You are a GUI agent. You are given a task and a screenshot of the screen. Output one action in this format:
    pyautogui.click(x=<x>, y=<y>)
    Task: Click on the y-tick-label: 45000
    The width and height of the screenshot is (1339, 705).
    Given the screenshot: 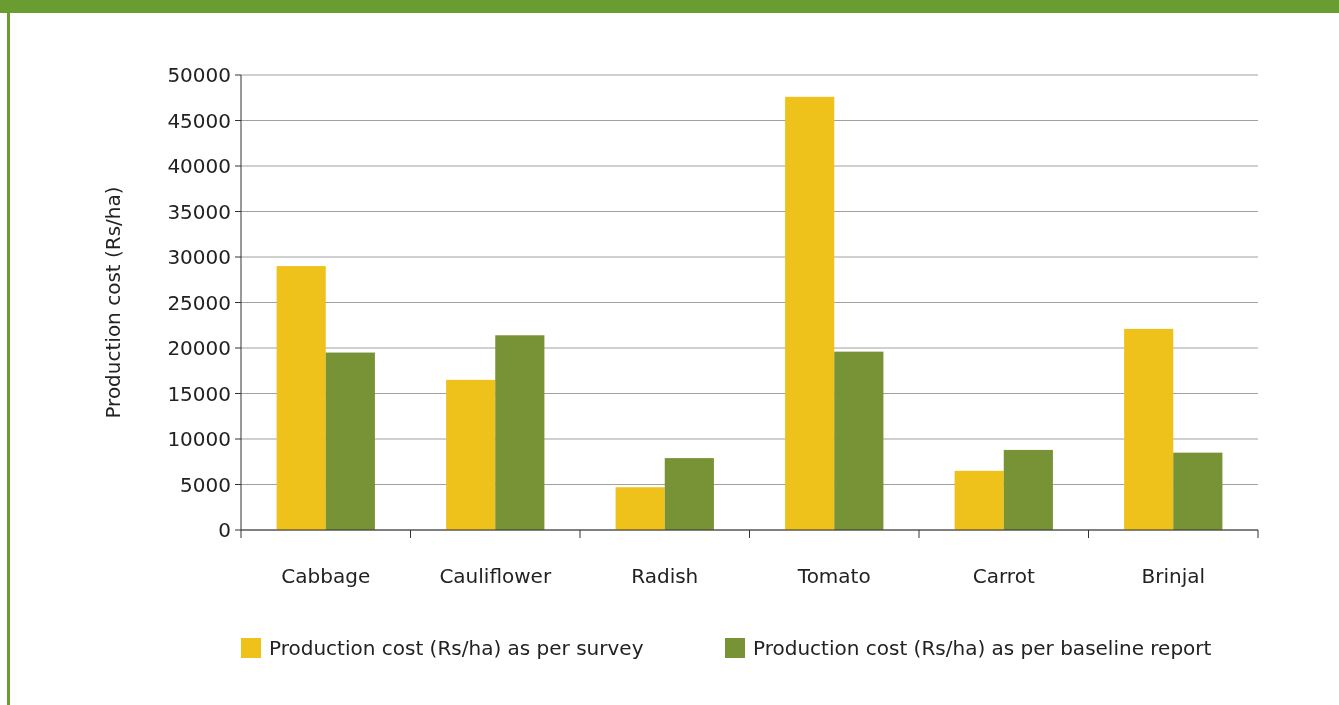 What is the action you would take?
    pyautogui.click(x=199, y=120)
    